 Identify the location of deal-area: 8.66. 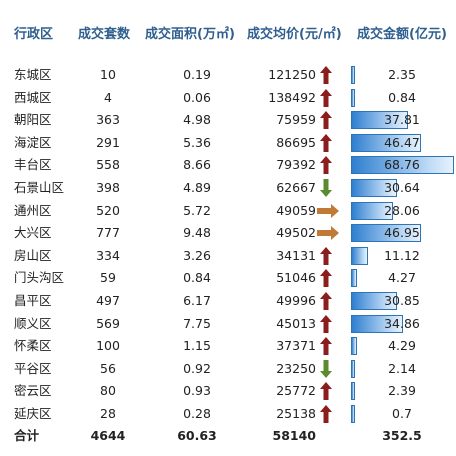
(197, 165).